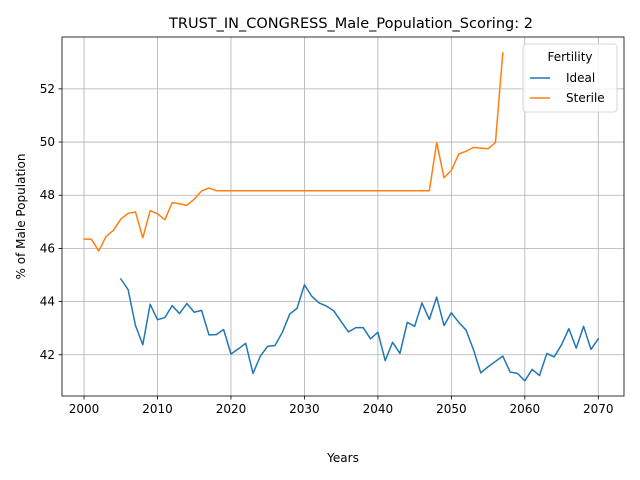 This screenshot has height=480, width=640. What do you see at coordinates (47, 355) in the screenshot?
I see `y-tick-label: 42` at bounding box center [47, 355].